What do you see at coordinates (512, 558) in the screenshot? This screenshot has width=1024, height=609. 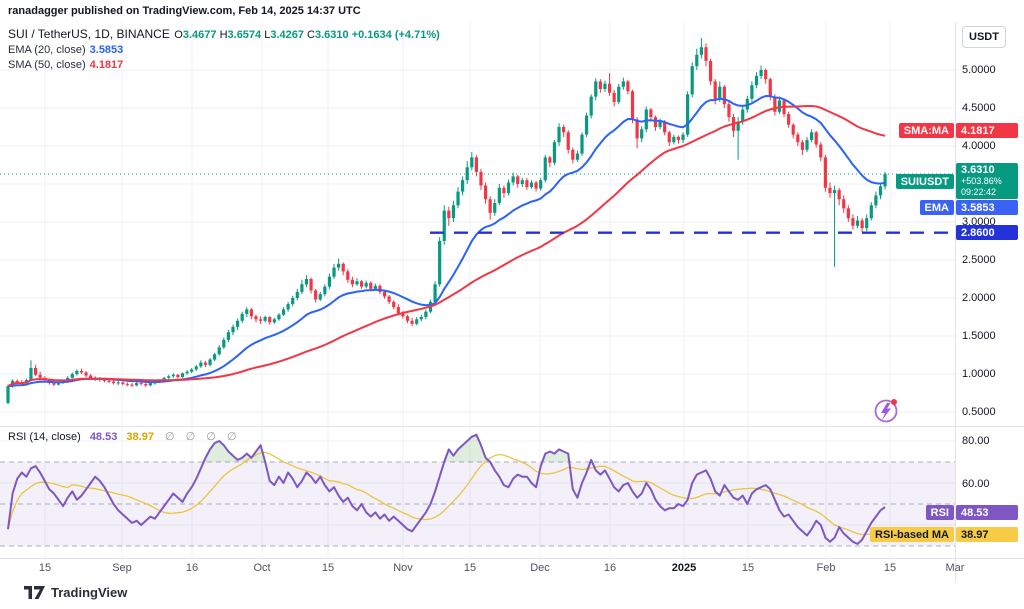 I see `time-axis-border` at bounding box center [512, 558].